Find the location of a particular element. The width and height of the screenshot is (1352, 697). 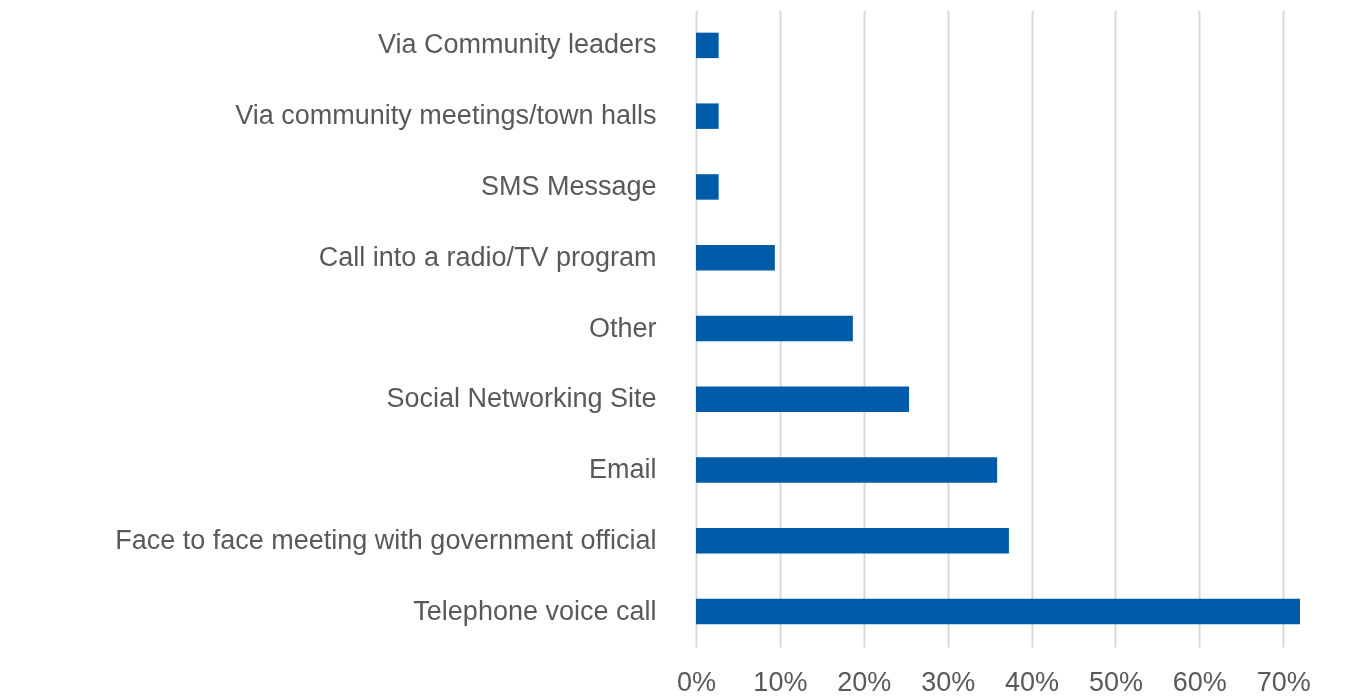

y-tick-label: Telephone voice call is located at coordinates (535, 610).